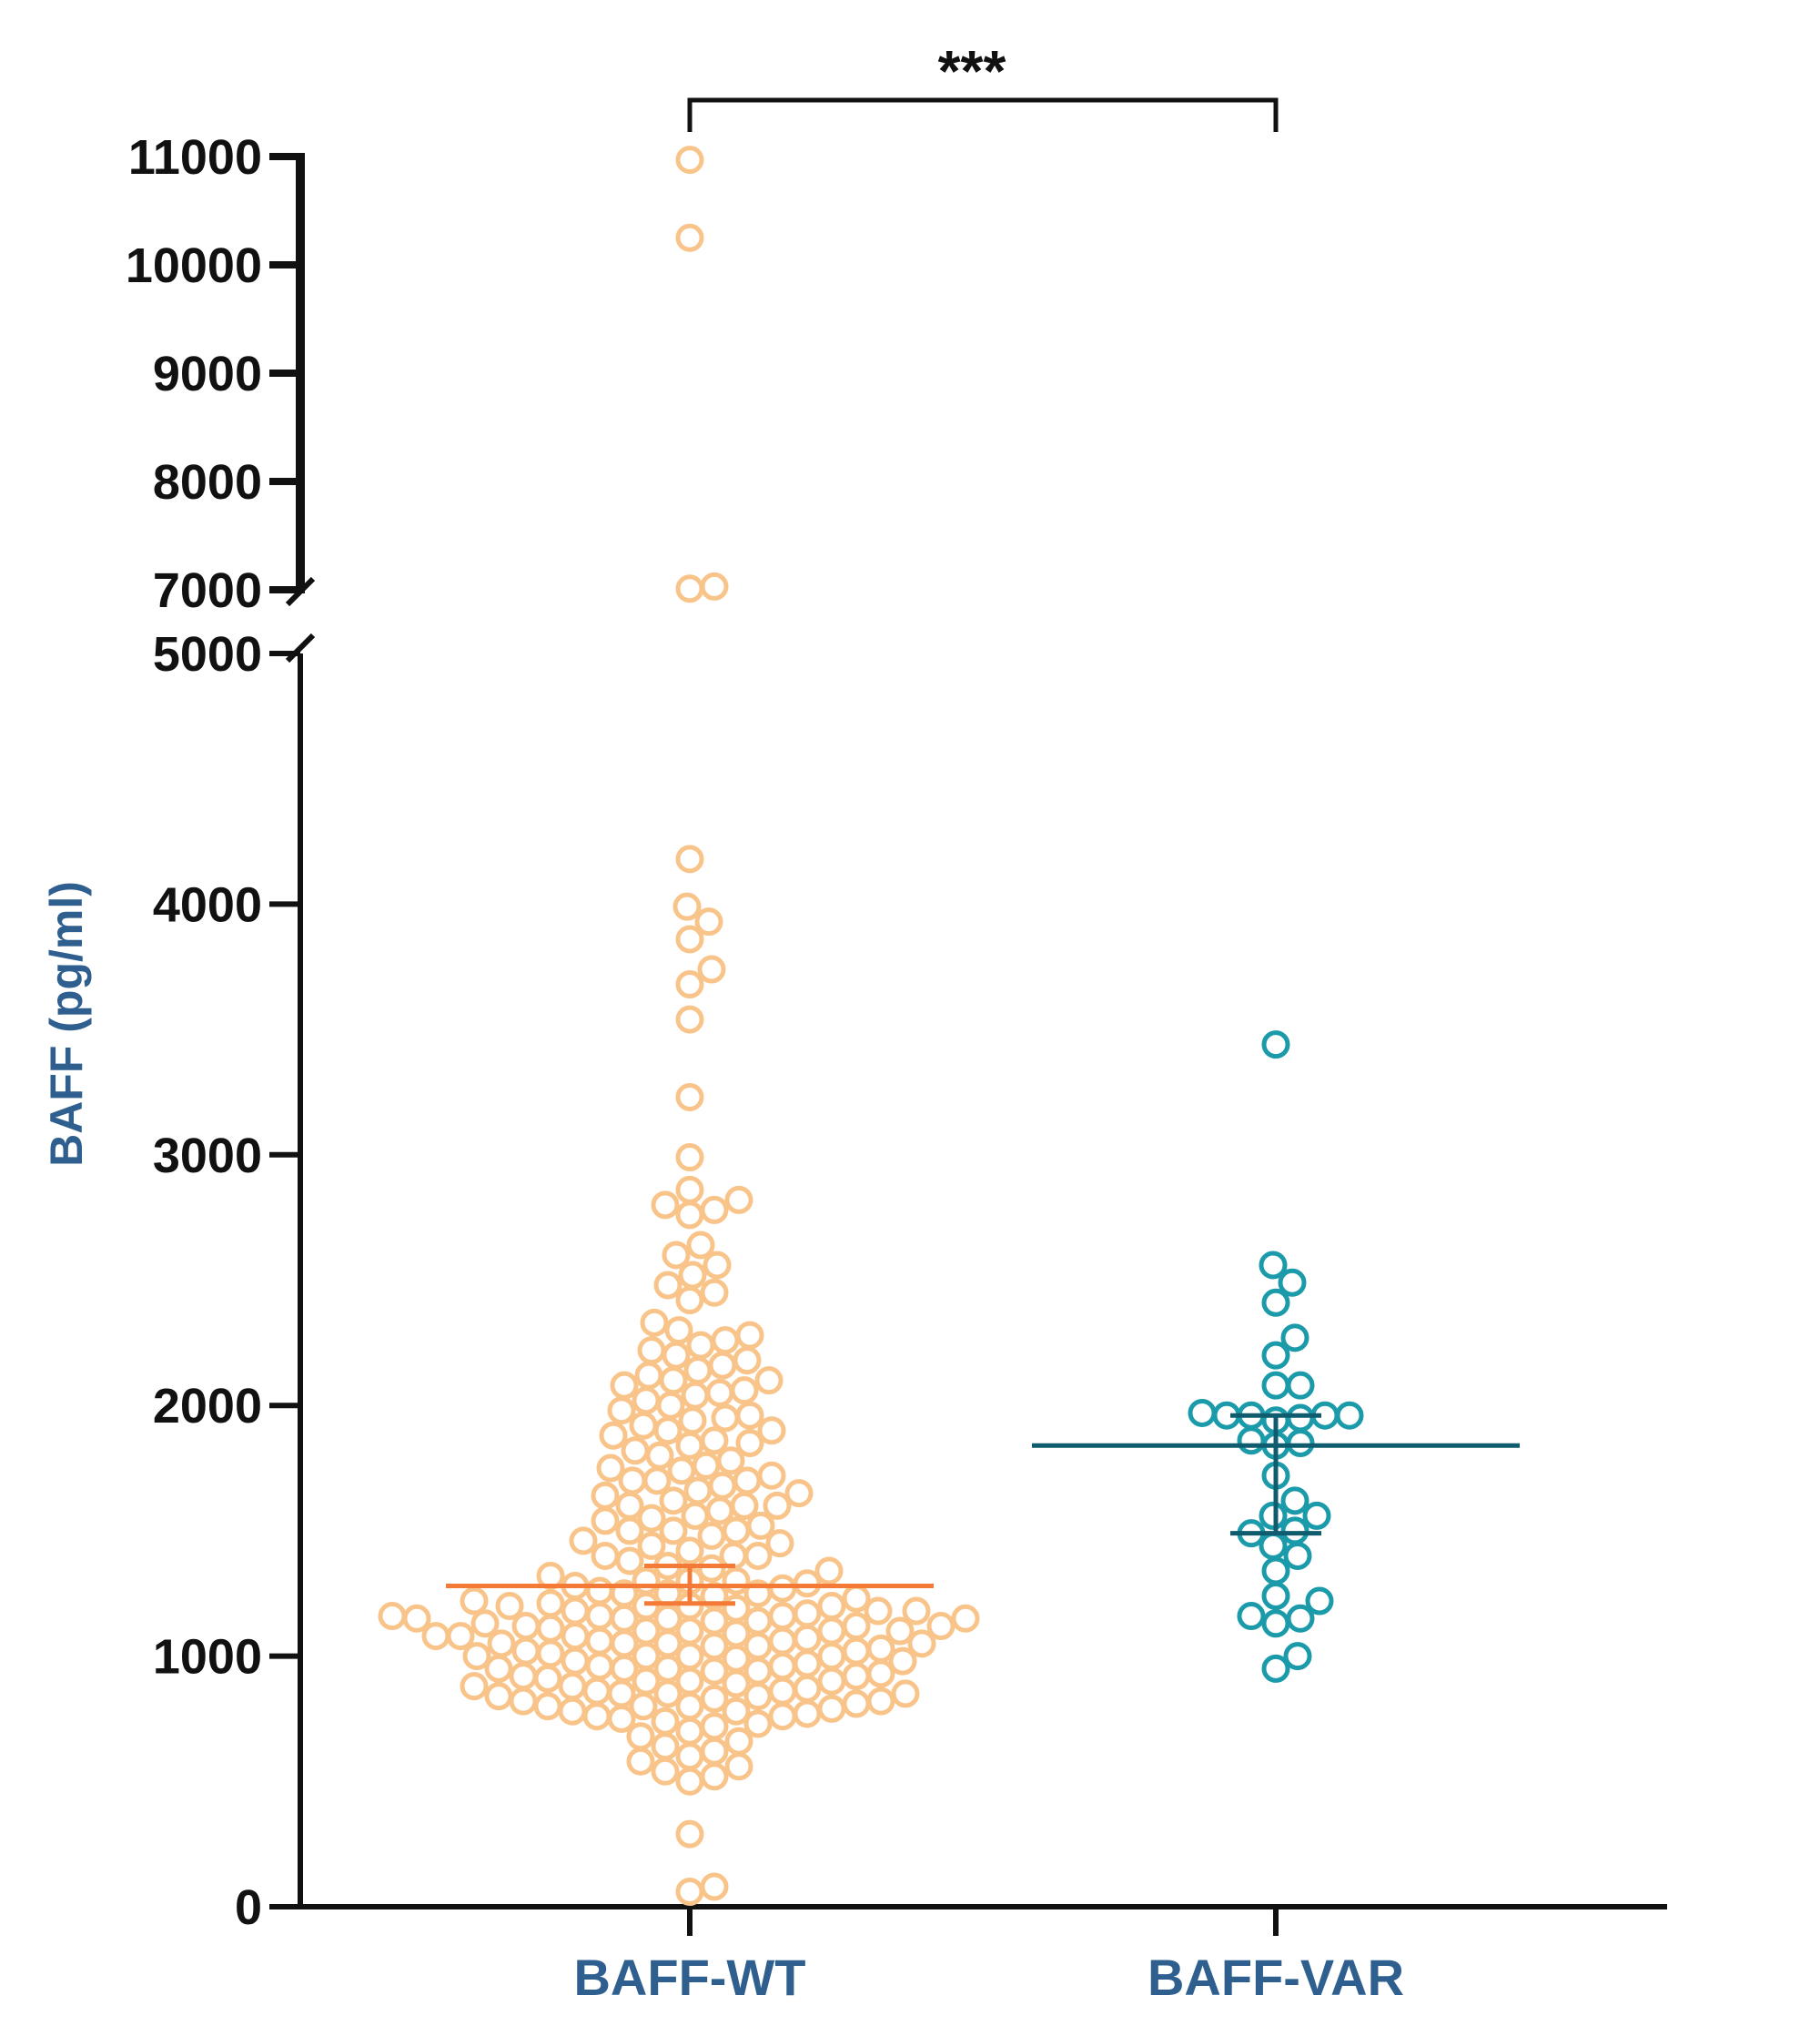  What do you see at coordinates (208, 1156) in the screenshot?
I see `y-tick-label-3000: 3000` at bounding box center [208, 1156].